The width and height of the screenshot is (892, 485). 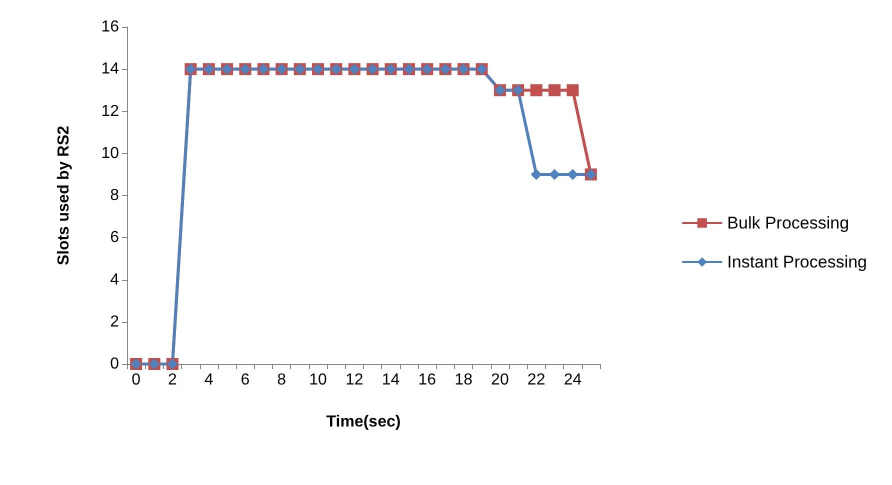 What do you see at coordinates (500, 380) in the screenshot?
I see `x-tick-label: 20` at bounding box center [500, 380].